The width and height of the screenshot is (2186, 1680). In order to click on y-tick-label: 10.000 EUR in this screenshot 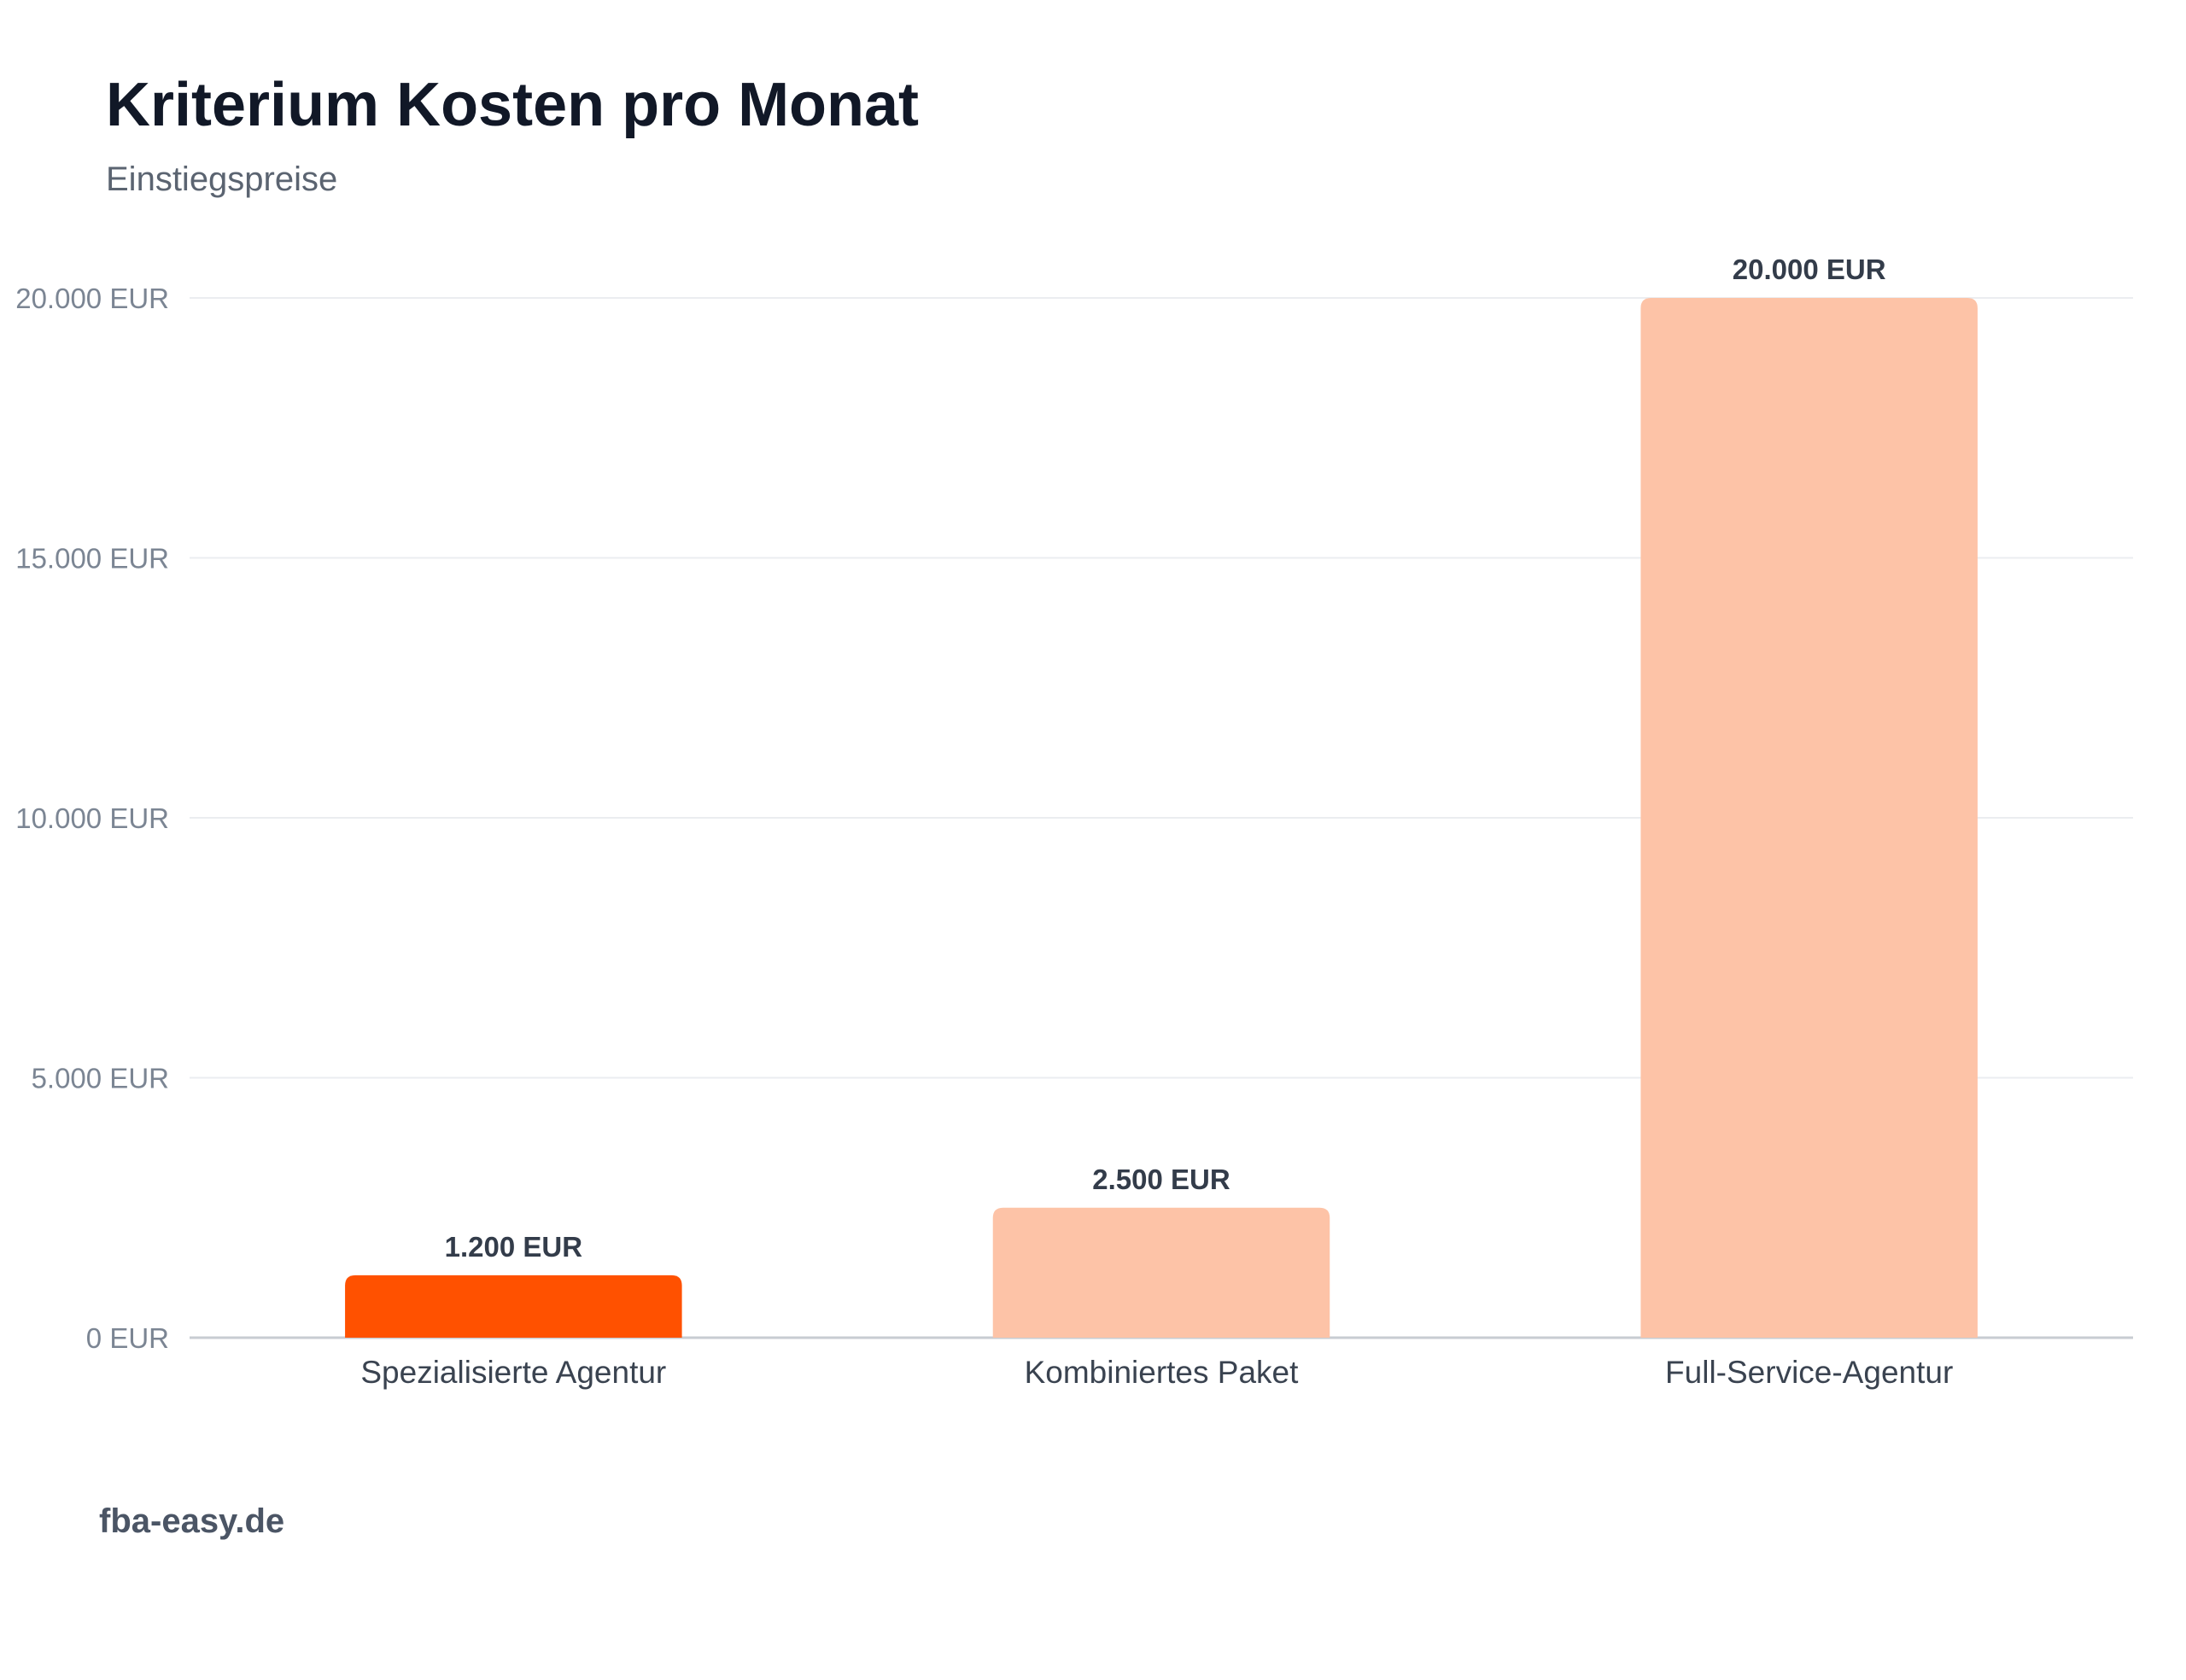, I will do `click(92, 818)`.